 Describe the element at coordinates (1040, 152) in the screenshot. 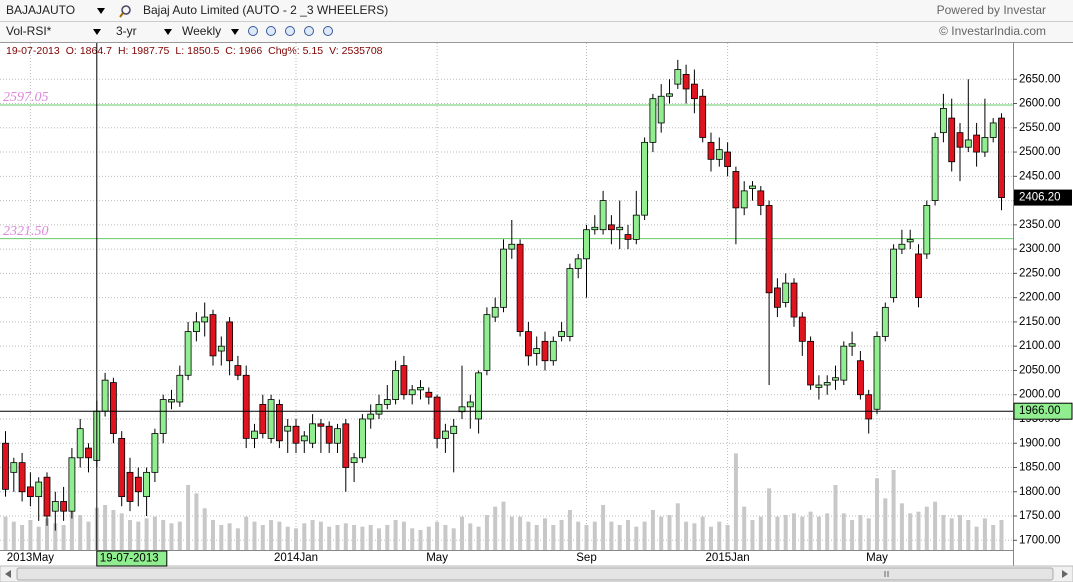

I see `y-tick-label: 2500.00` at that location.